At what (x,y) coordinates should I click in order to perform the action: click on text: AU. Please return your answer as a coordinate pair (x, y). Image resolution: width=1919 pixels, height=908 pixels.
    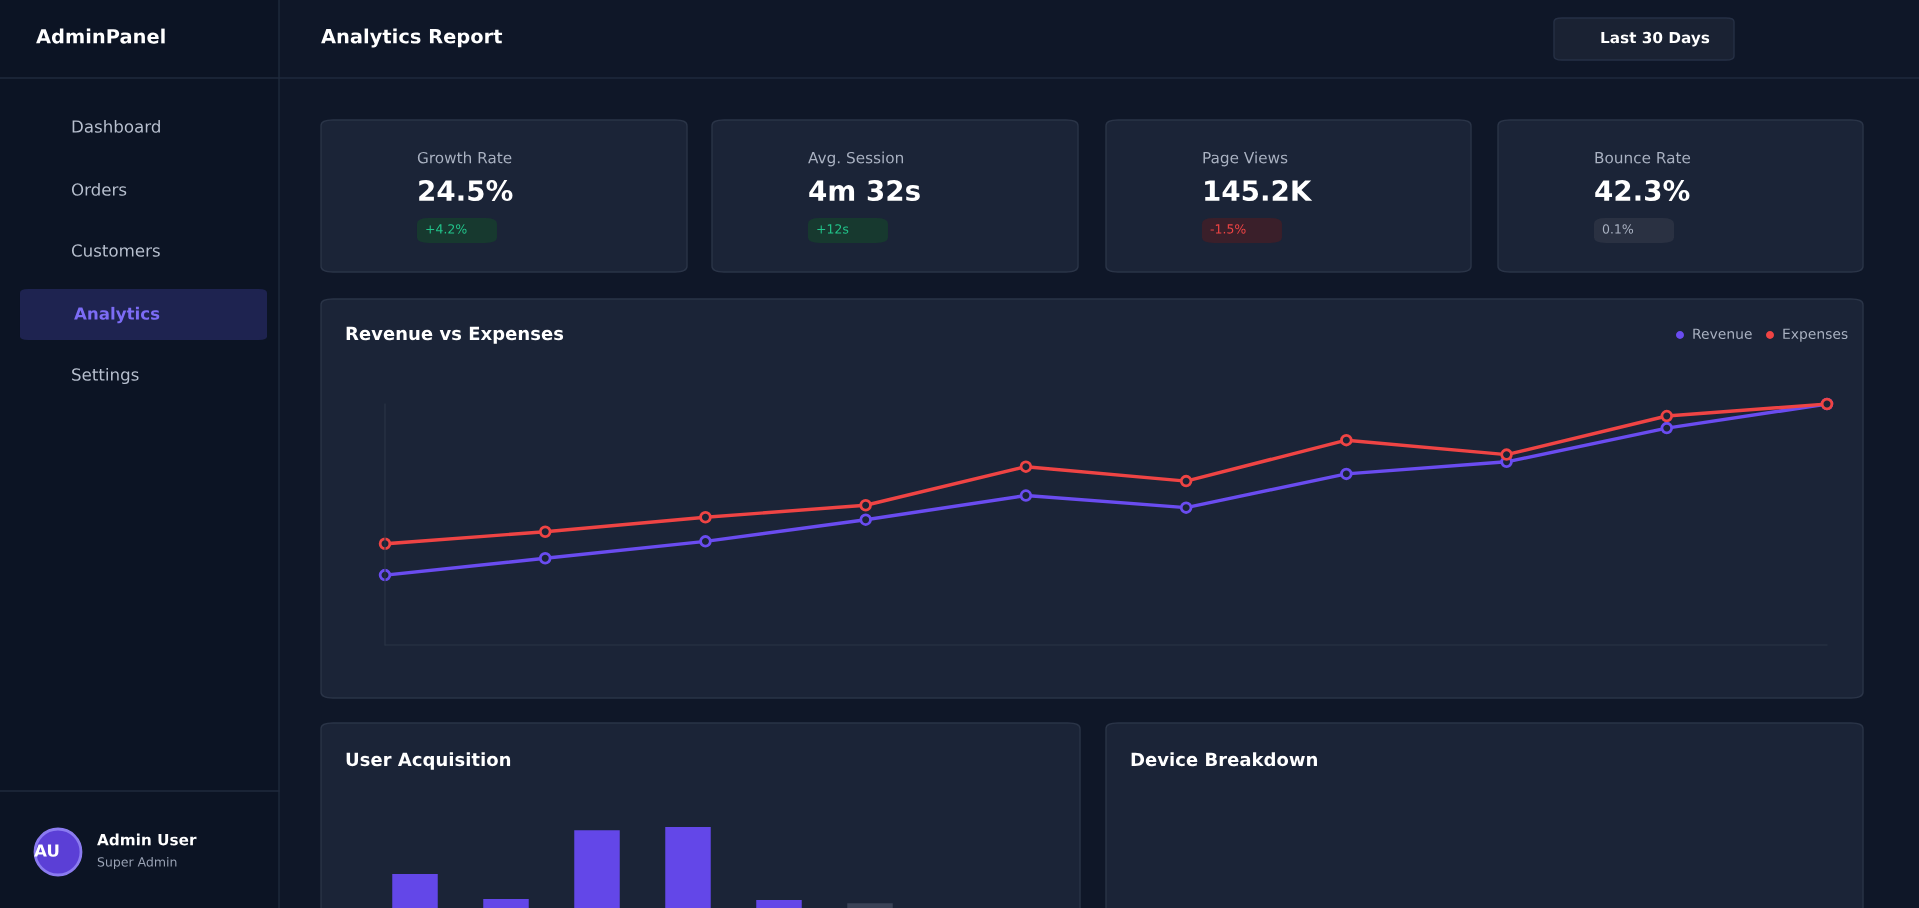
    Looking at the image, I should click on (46, 850).